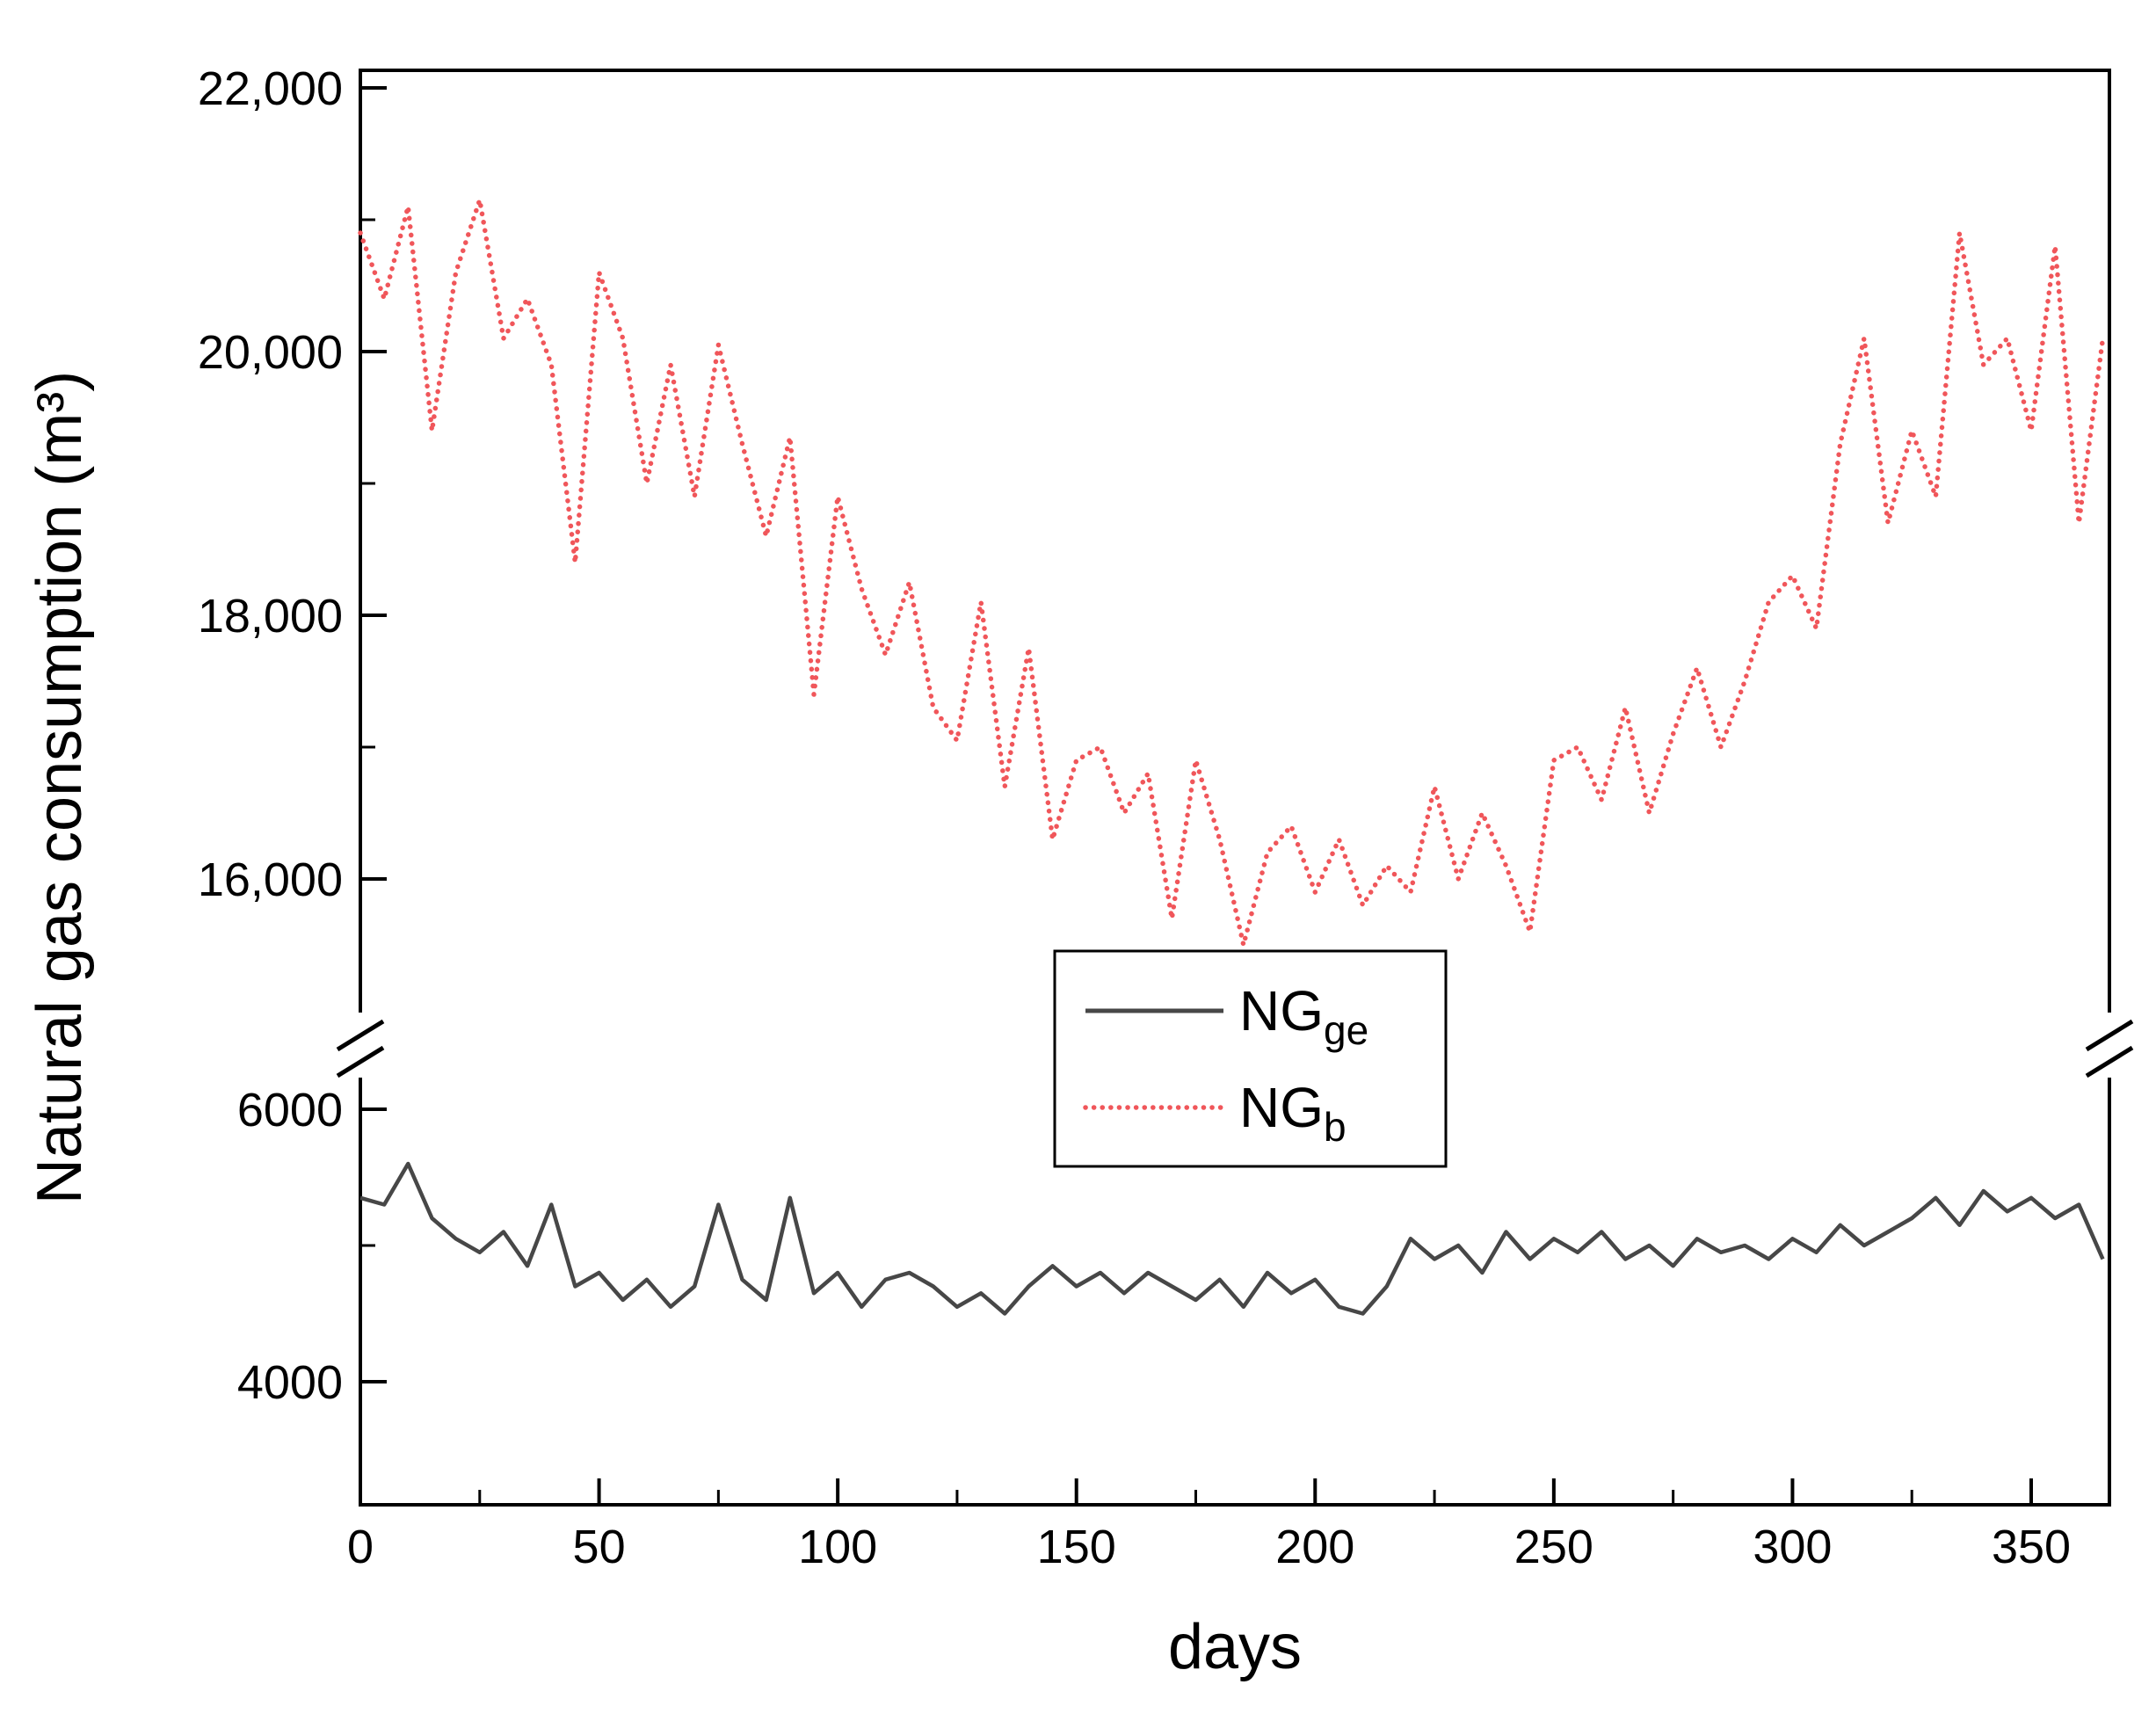 The height and width of the screenshot is (1721, 2156). Describe the element at coordinates (1303, 1016) in the screenshot. I see `legend-label-ge: NGge` at that location.